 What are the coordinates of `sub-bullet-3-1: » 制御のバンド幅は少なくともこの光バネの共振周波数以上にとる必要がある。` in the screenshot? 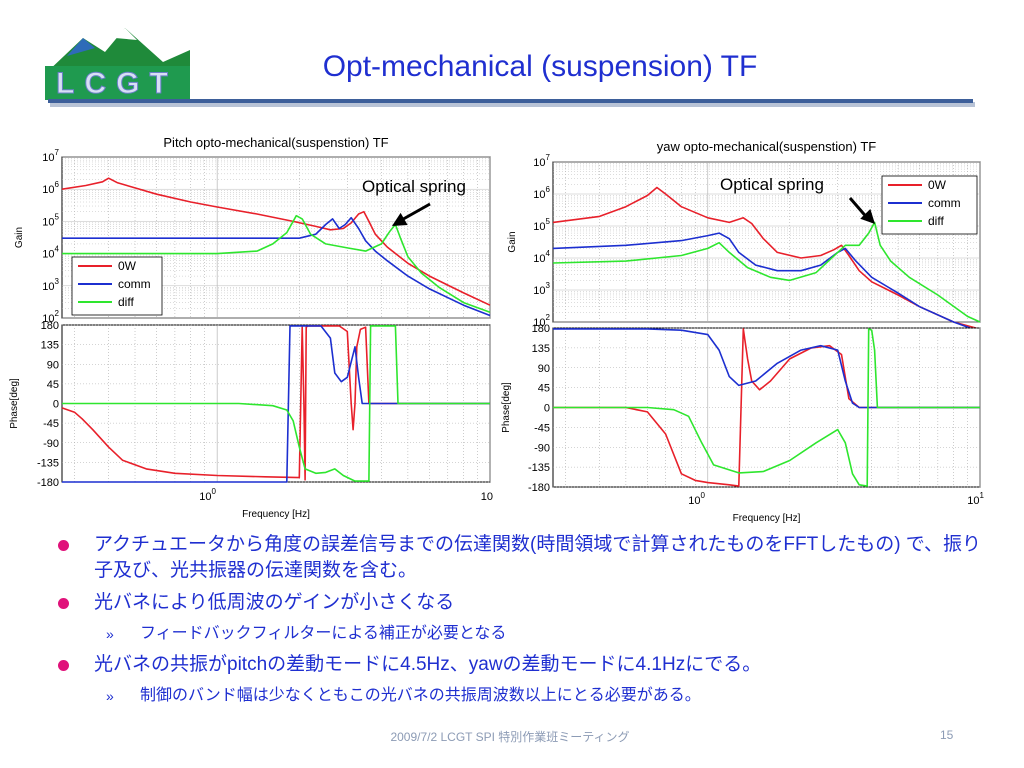 It's located at (523, 696).